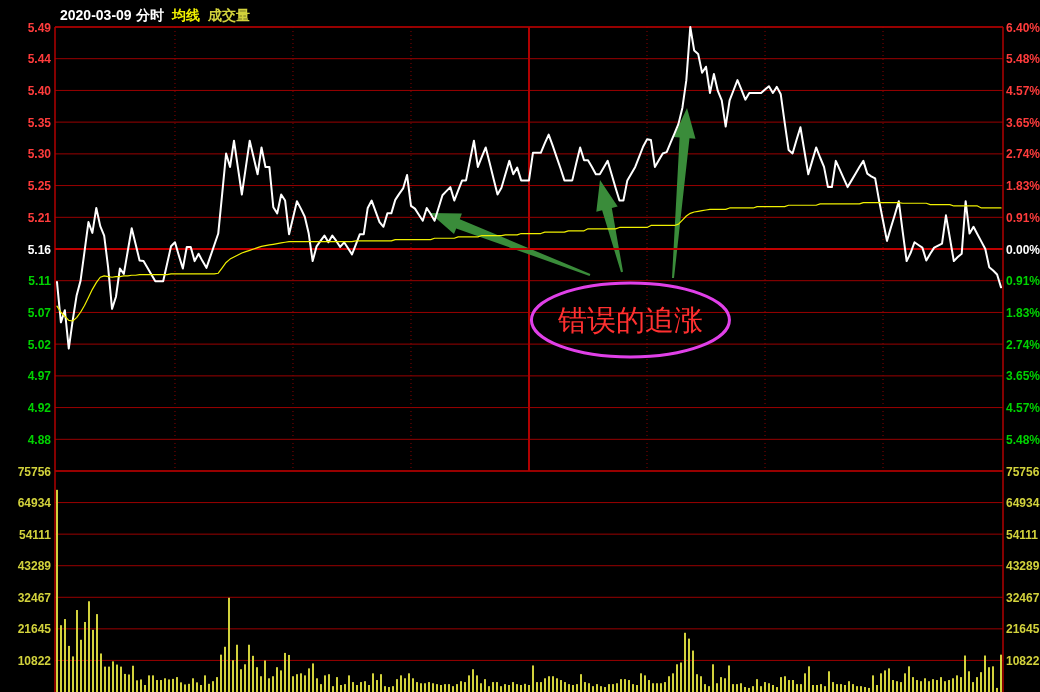  Describe the element at coordinates (39, 312) in the screenshot. I see `y-tick-label: 5.07` at that location.